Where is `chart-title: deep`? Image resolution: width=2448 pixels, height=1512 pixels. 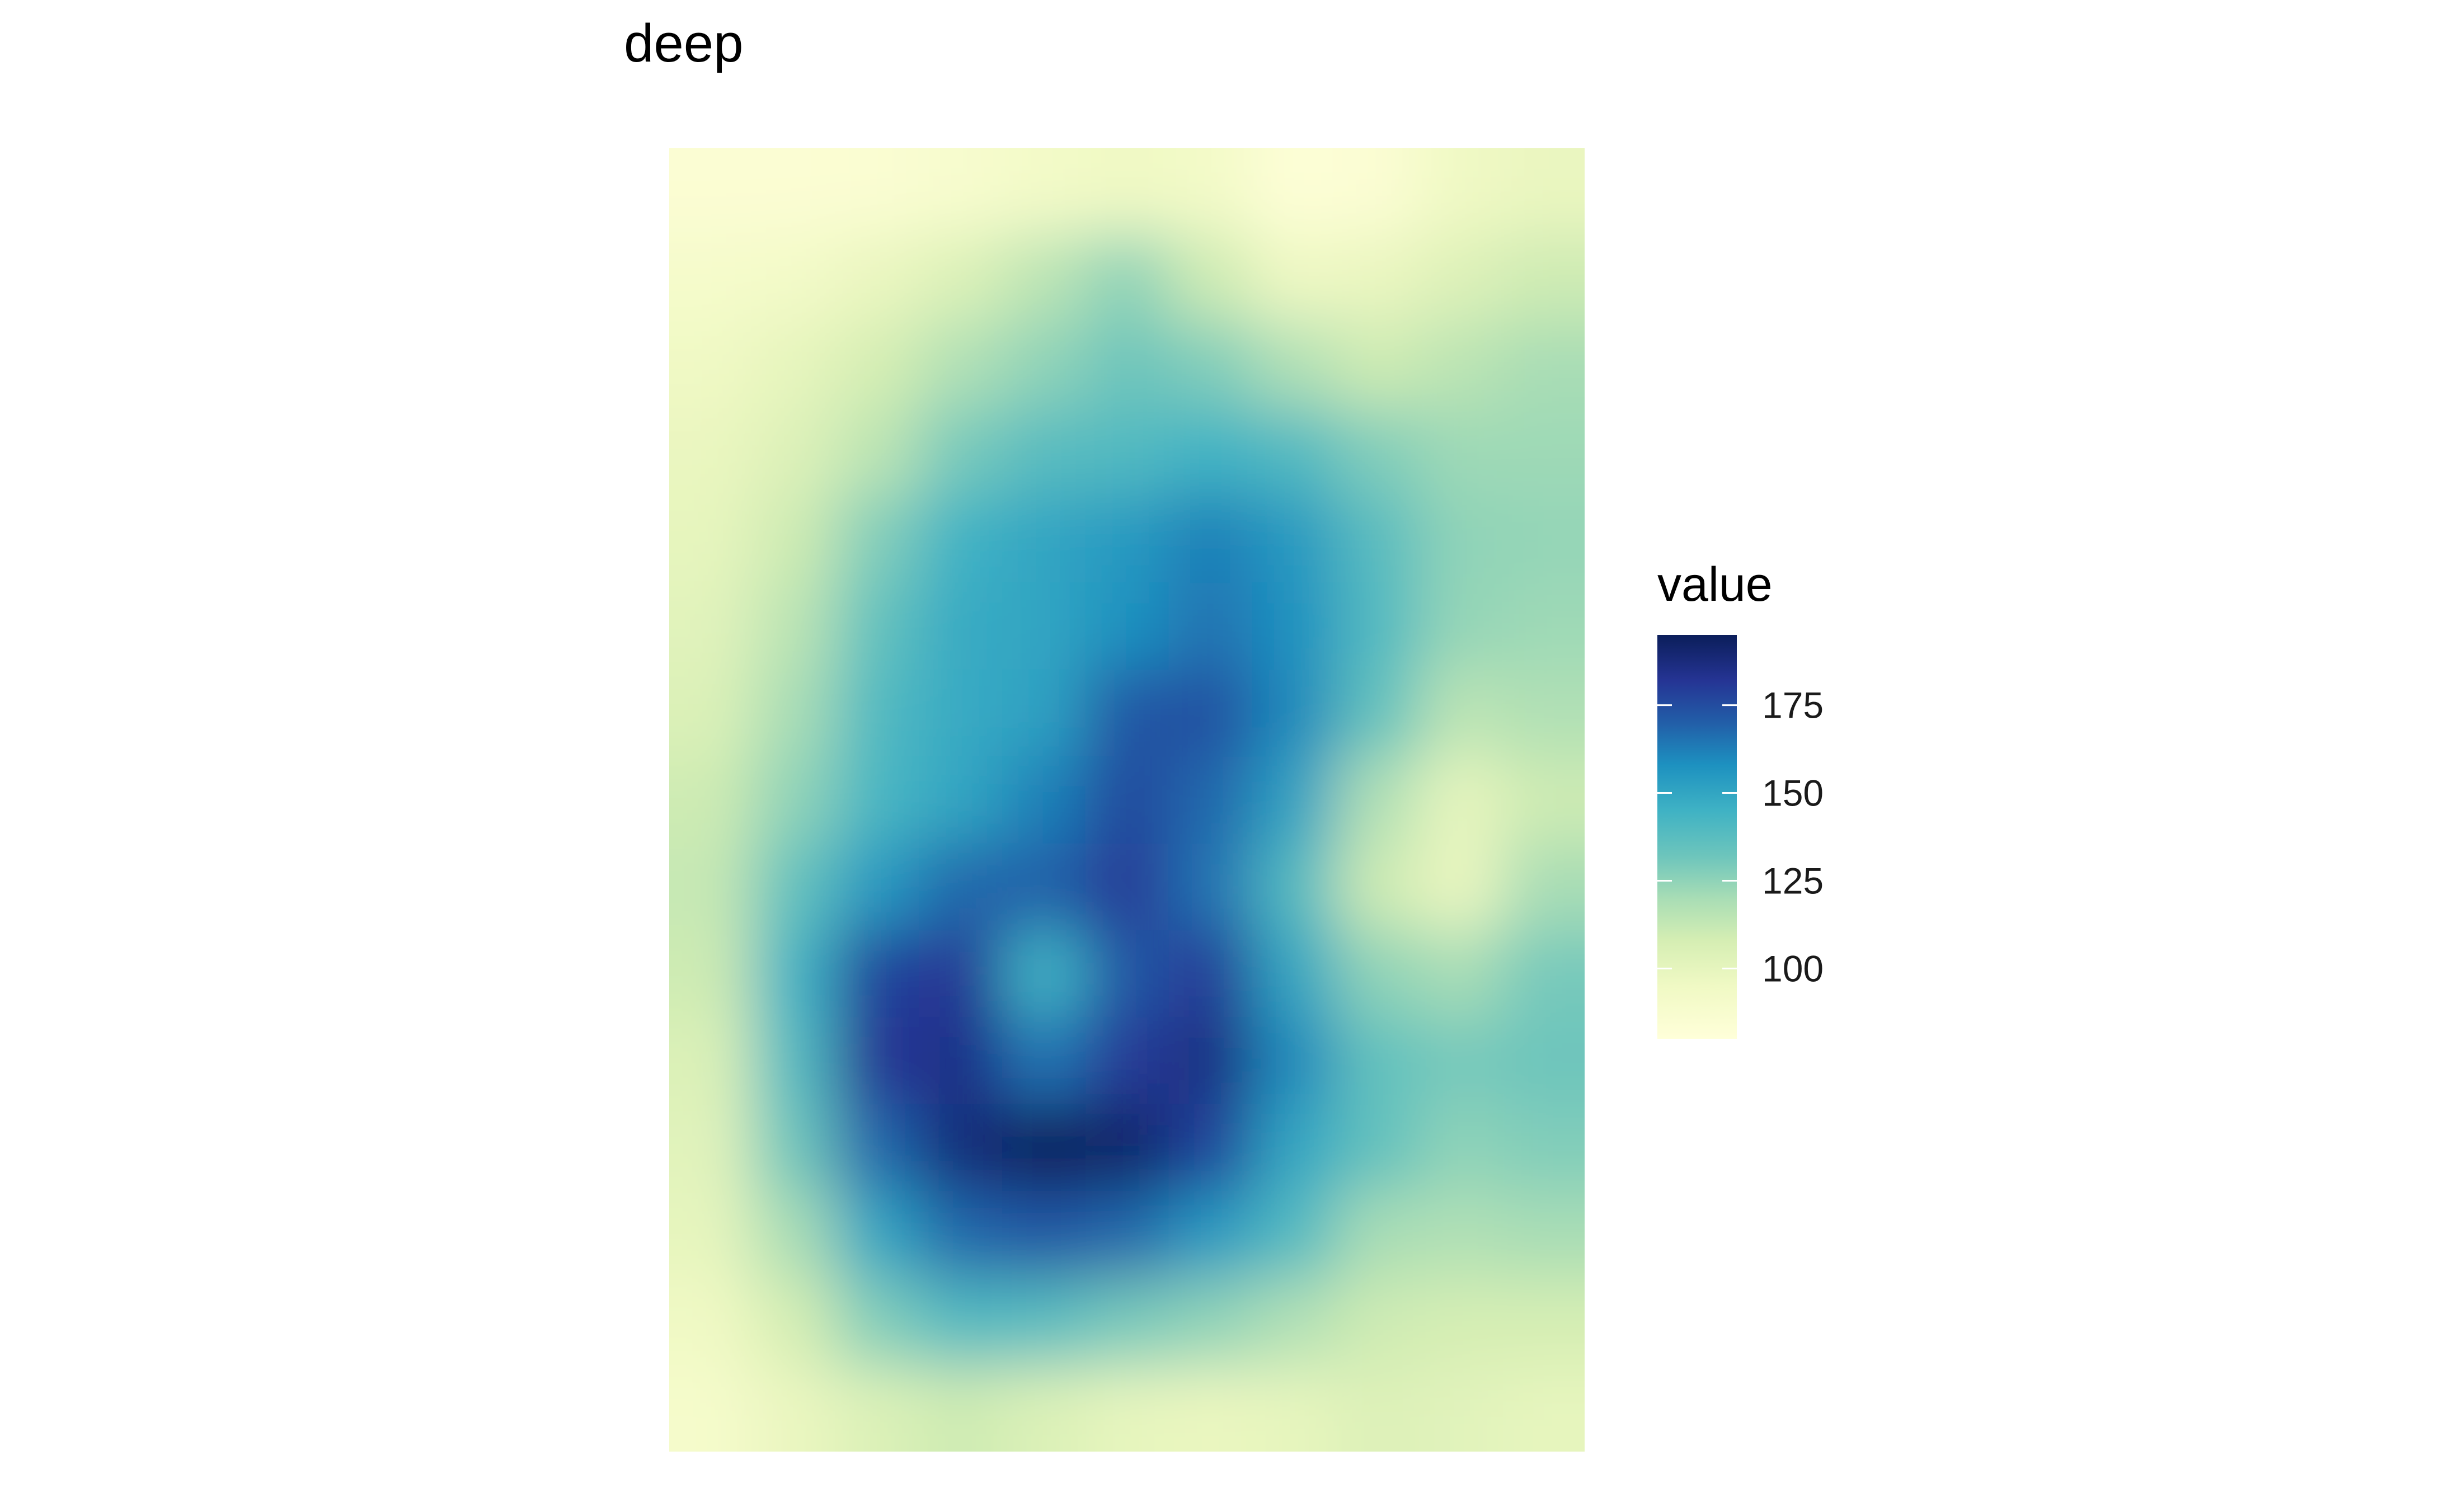
chart-title: deep is located at coordinates (684, 43).